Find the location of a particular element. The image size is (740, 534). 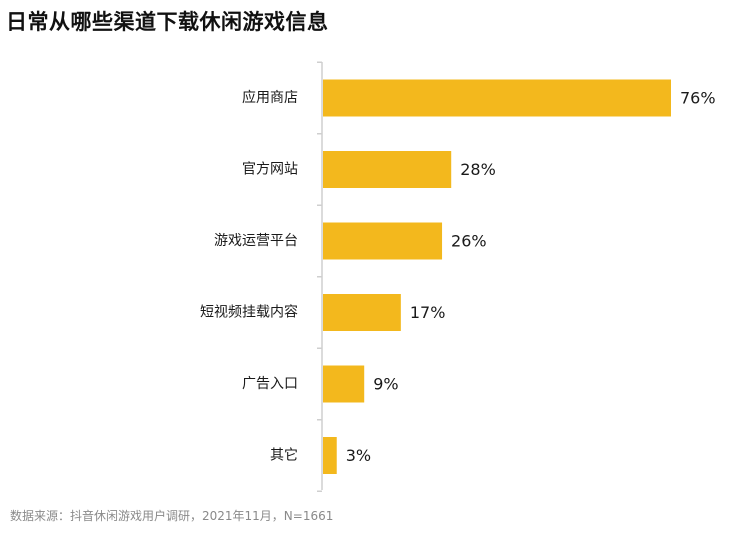

value-label: 76% is located at coordinates (698, 98).